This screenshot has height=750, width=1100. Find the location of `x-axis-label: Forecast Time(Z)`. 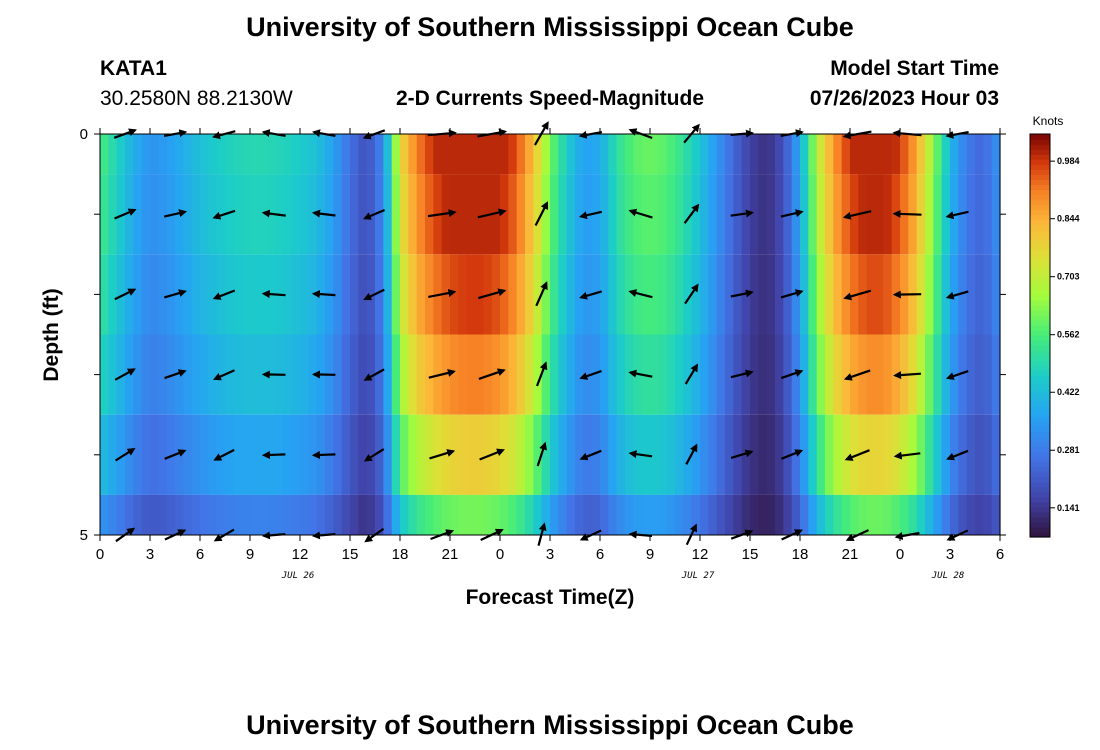

x-axis-label: Forecast Time(Z) is located at coordinates (550, 597).